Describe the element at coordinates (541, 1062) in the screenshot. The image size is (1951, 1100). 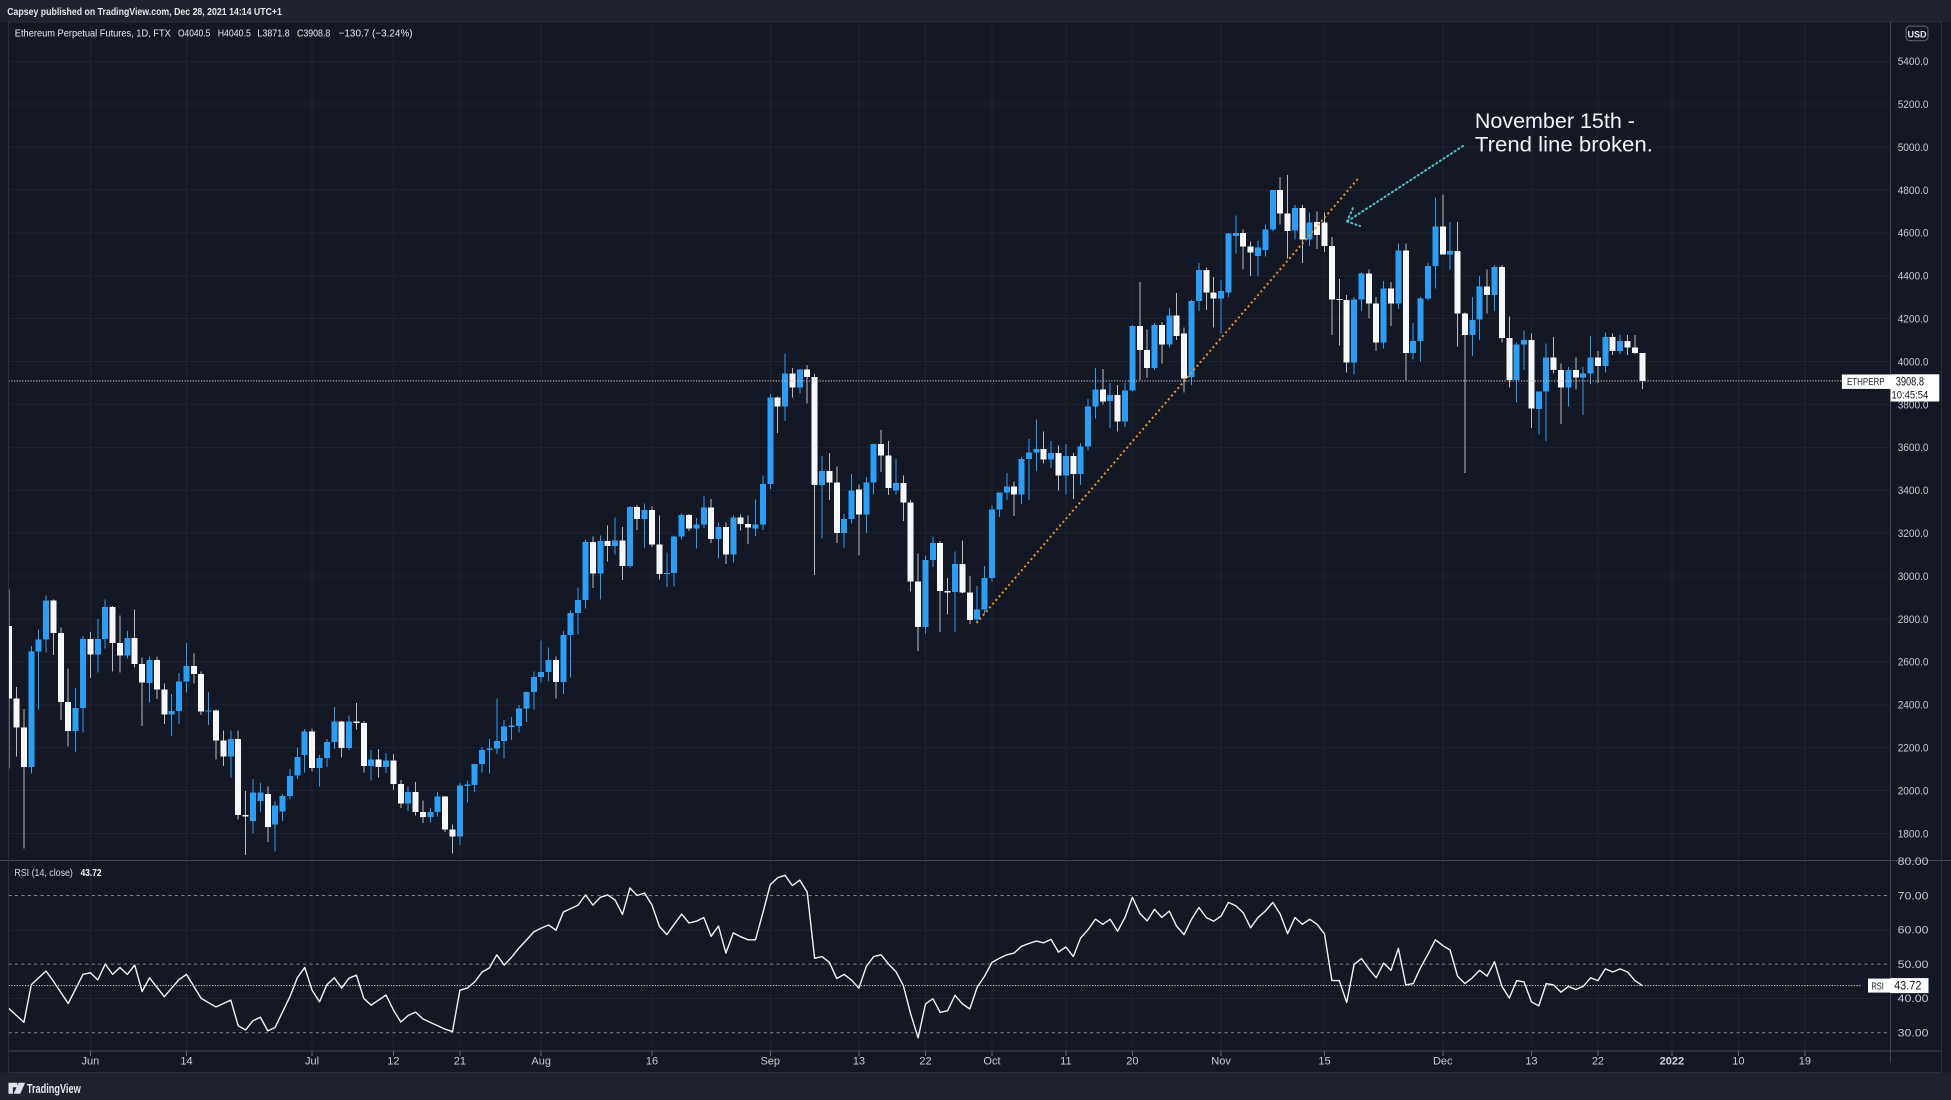
I see `svg-text: Aug` at that location.